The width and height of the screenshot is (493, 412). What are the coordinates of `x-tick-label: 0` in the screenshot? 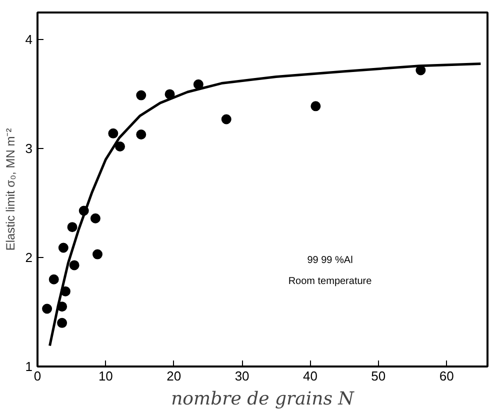 It's located at (38, 376).